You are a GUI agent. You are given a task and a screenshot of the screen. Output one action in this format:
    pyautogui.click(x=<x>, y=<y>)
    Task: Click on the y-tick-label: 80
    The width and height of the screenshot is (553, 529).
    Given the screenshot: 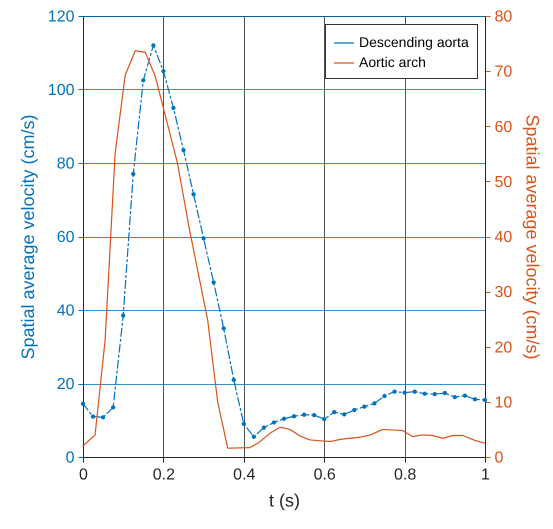 What is the action you would take?
    pyautogui.click(x=65, y=164)
    